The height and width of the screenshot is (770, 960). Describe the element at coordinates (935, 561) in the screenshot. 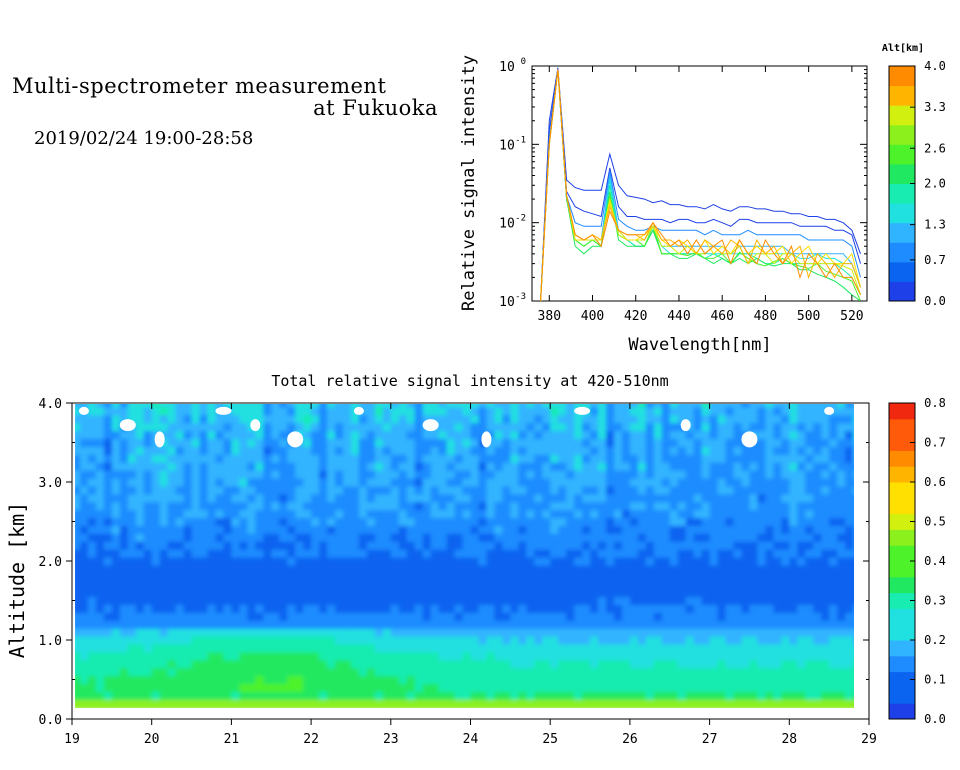

I see `intensity-colorbar-tick-label: 0.4` at that location.